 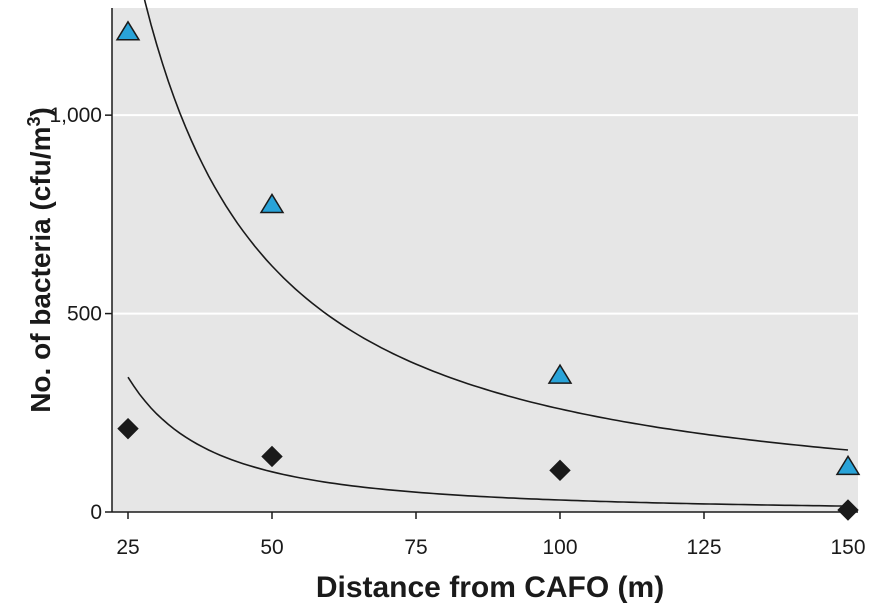 What do you see at coordinates (490, 547) in the screenshot?
I see `x-tick-labels: 25 50 75 100 125 150` at bounding box center [490, 547].